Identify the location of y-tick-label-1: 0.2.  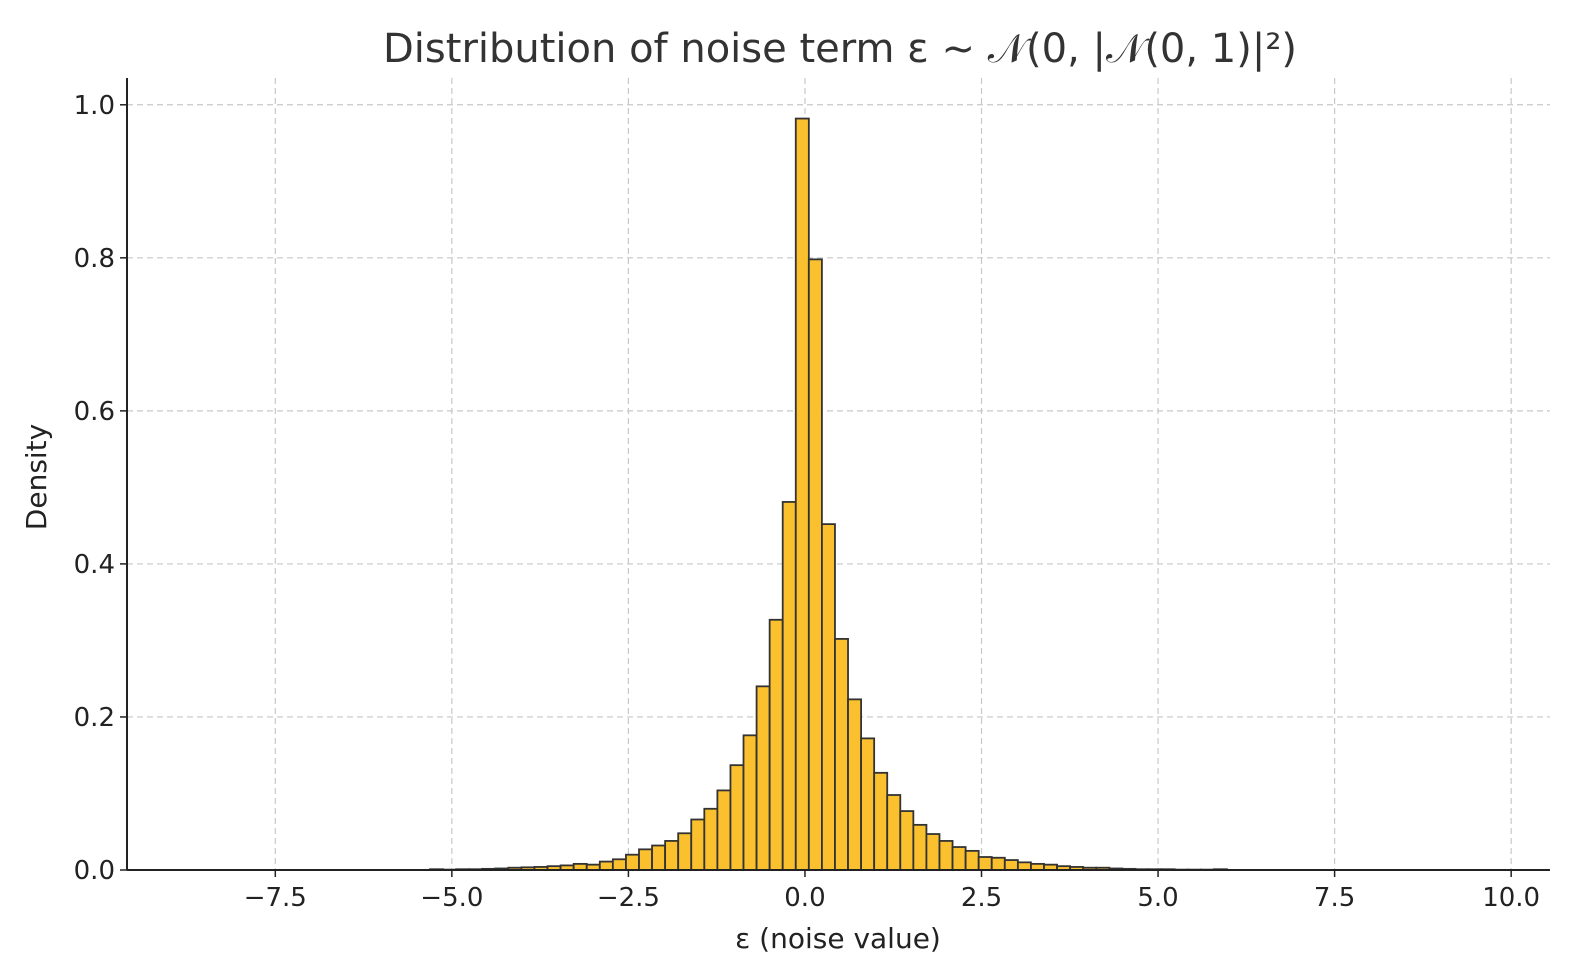
(94, 718).